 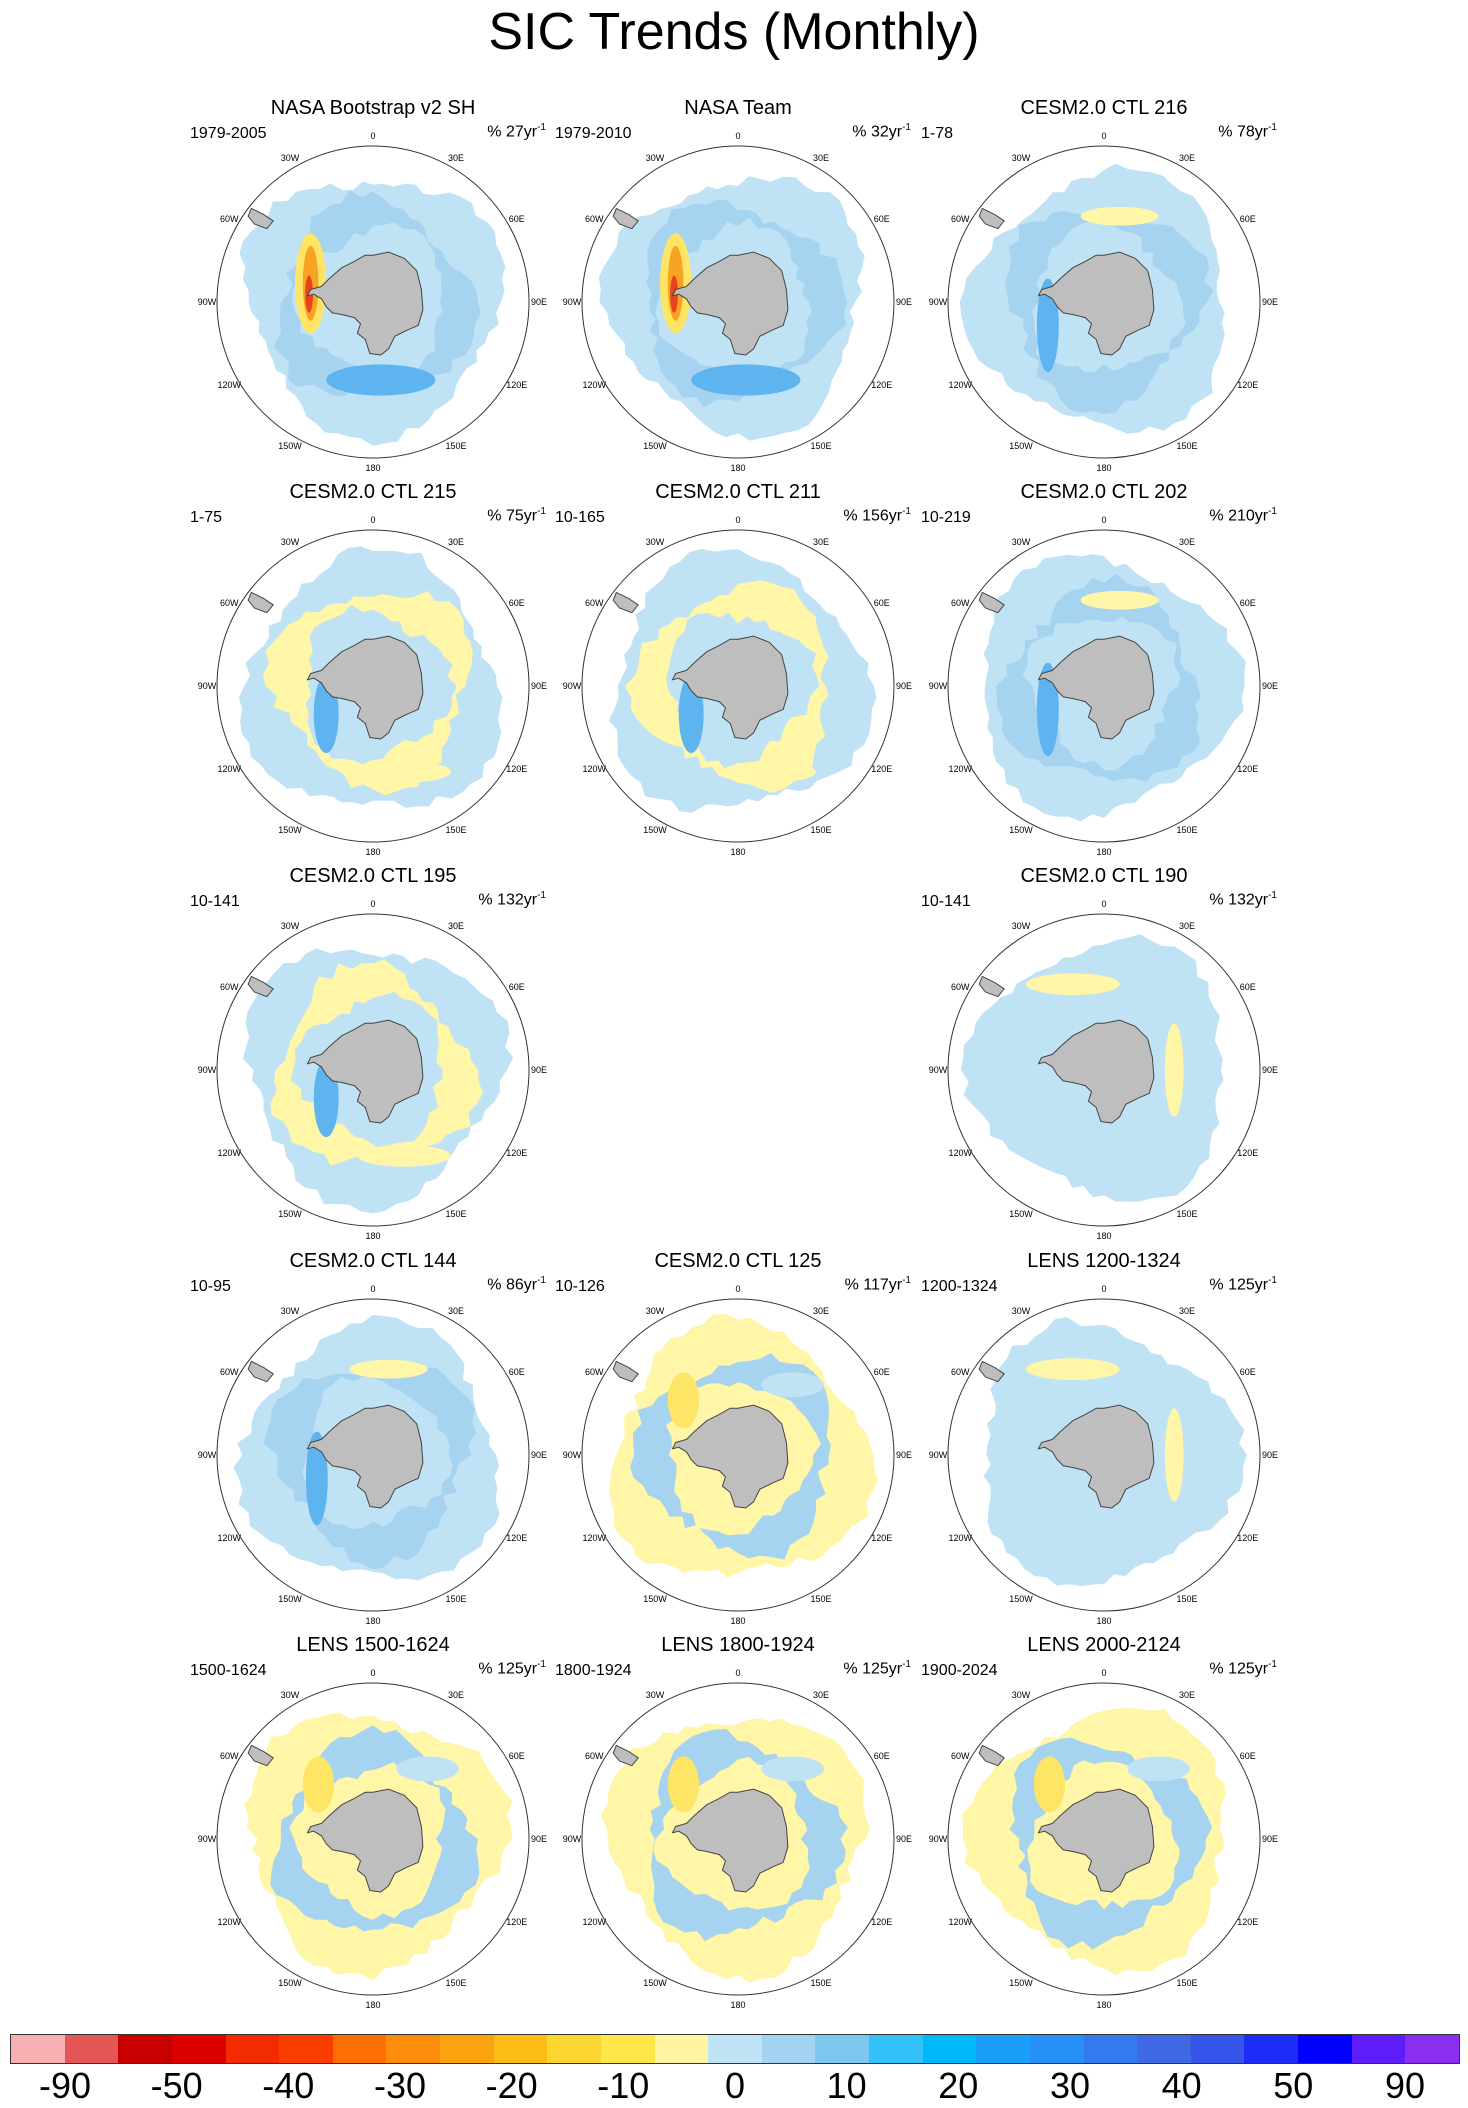 What do you see at coordinates (877, 515) in the screenshot?
I see `panel-units: % 156yr-1` at bounding box center [877, 515].